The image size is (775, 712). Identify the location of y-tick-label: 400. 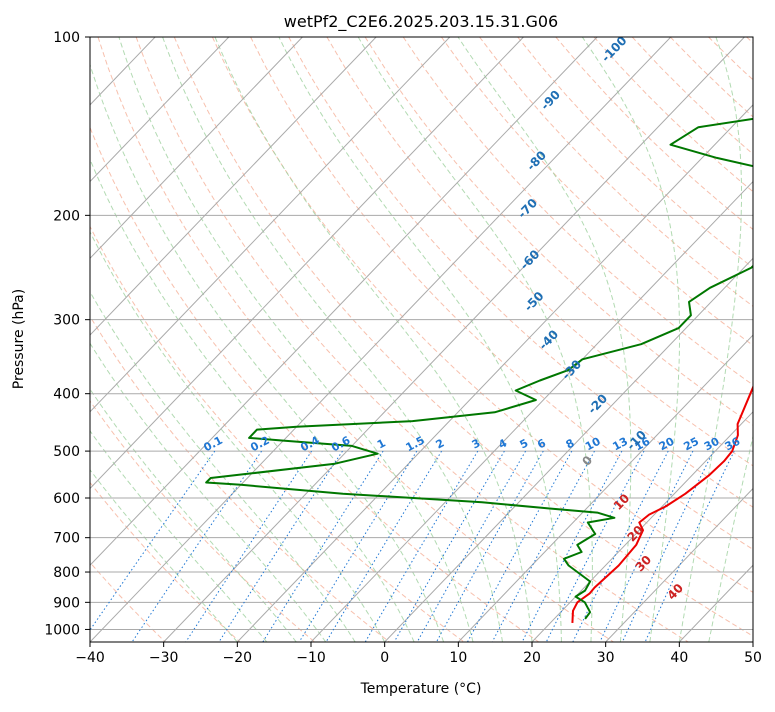
(66, 395).